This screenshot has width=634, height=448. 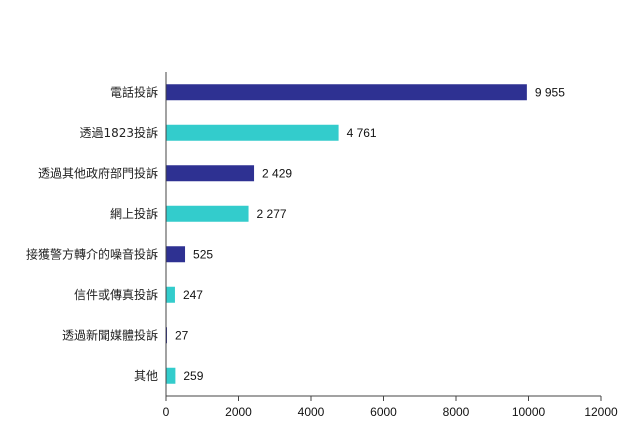 What do you see at coordinates (529, 412) in the screenshot?
I see `x-tick-label-5: 10000` at bounding box center [529, 412].